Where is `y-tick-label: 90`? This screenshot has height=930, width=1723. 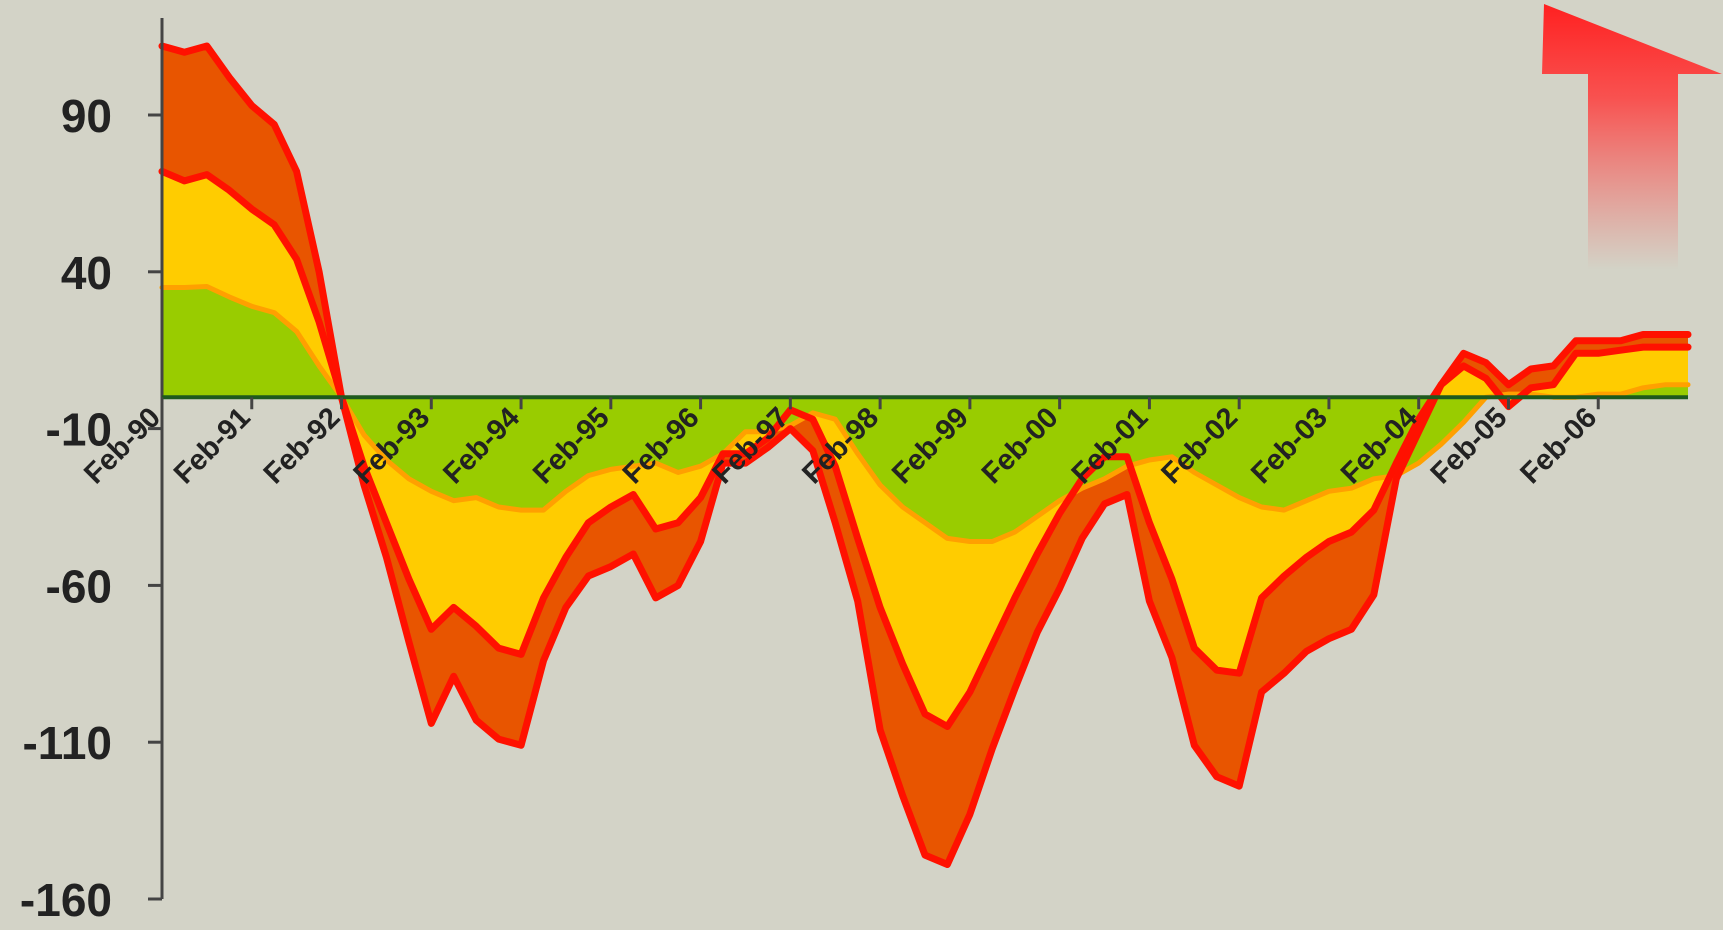 y-tick-label: 90 is located at coordinates (86, 116).